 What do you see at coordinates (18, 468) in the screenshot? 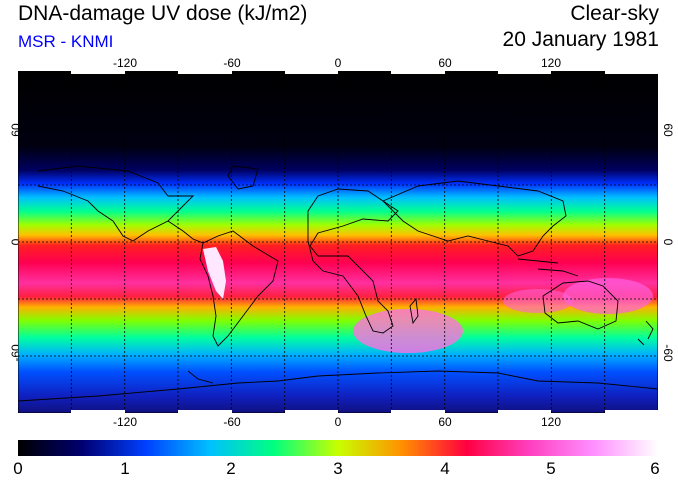
I see `colorbar-label: 0` at bounding box center [18, 468].